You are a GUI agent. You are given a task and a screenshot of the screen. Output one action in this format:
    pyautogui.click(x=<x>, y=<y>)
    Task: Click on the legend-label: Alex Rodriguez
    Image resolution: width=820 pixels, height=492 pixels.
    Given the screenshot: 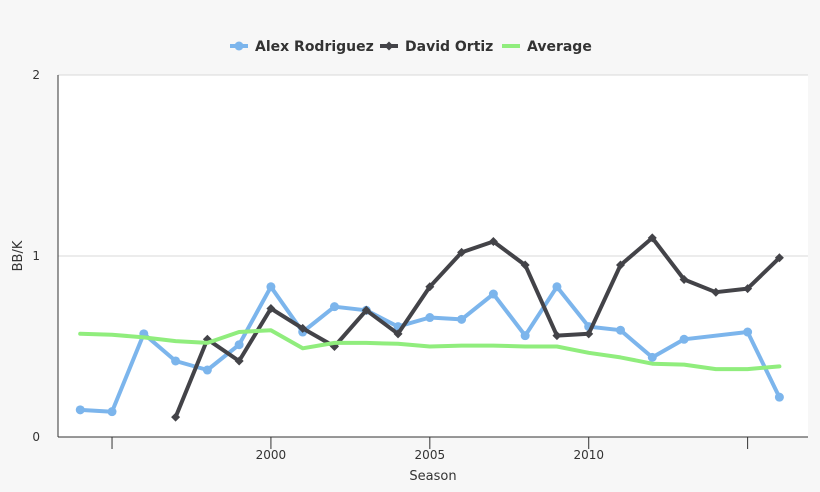 What is the action you would take?
    pyautogui.click(x=314, y=47)
    